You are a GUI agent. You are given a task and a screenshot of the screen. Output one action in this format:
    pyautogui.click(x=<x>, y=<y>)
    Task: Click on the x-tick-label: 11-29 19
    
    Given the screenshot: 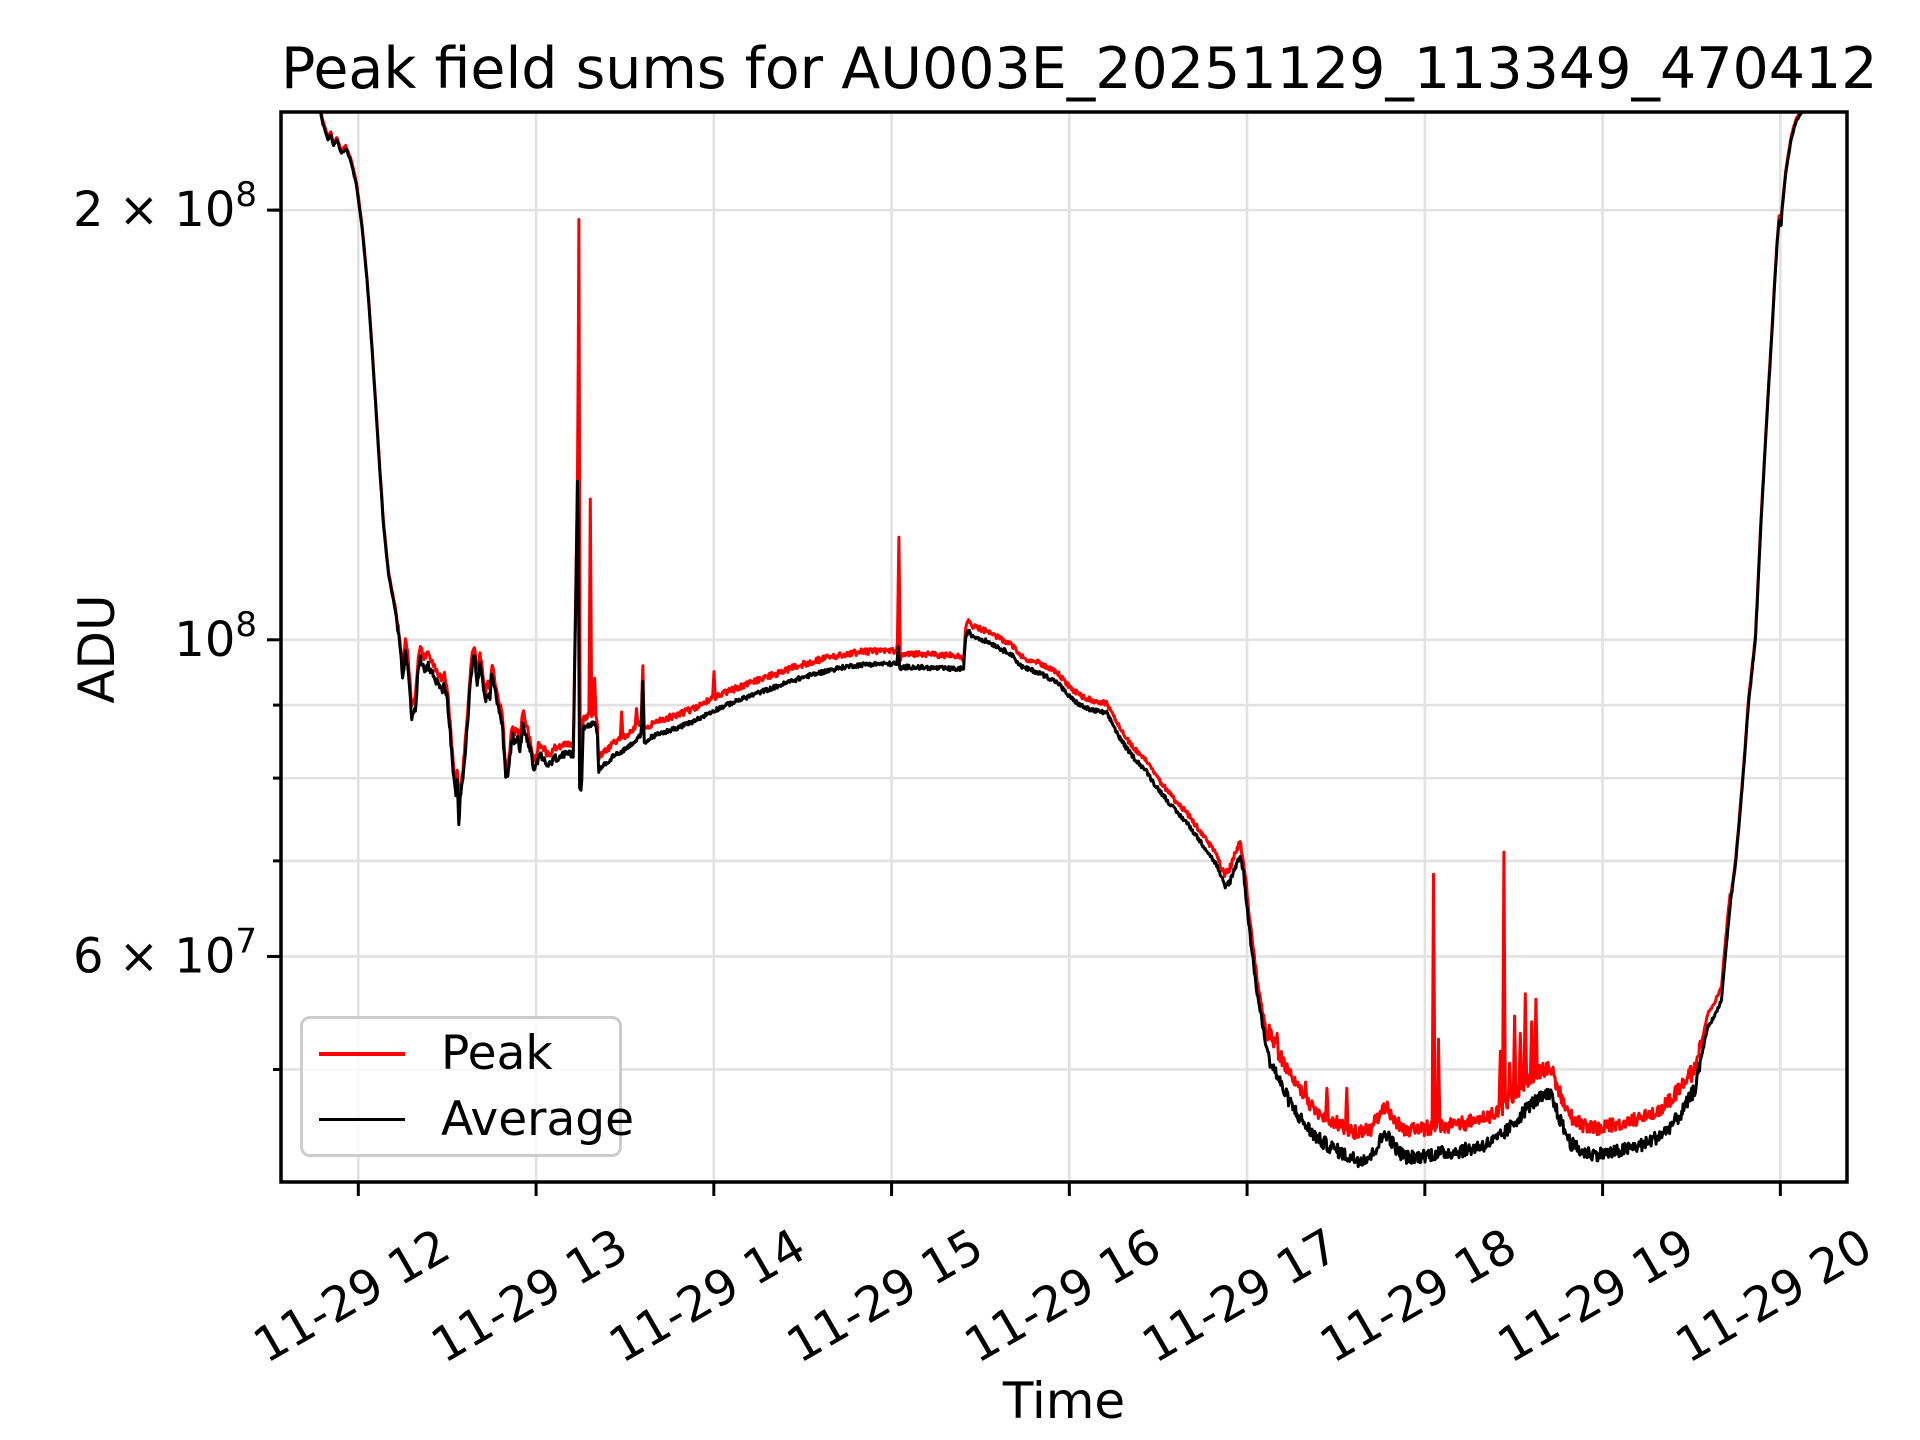 What is the action you would take?
    pyautogui.click(x=1596, y=1296)
    